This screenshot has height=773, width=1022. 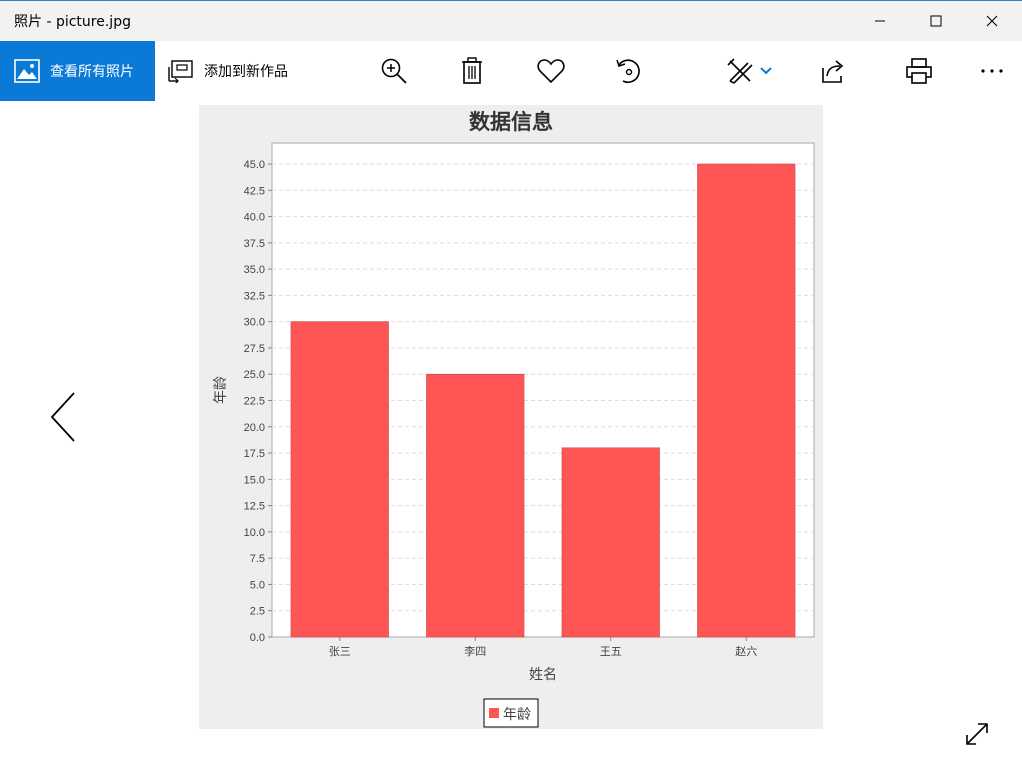 I want to click on previous-photo-button, so click(x=64, y=417).